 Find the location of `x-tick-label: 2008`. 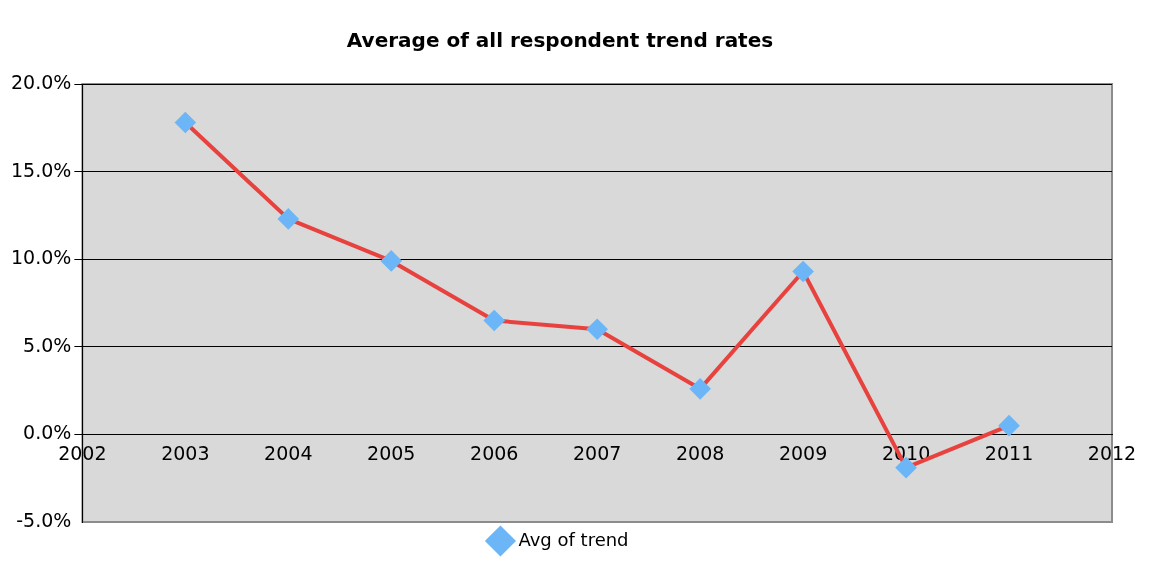

x-tick-label: 2008 is located at coordinates (700, 452).